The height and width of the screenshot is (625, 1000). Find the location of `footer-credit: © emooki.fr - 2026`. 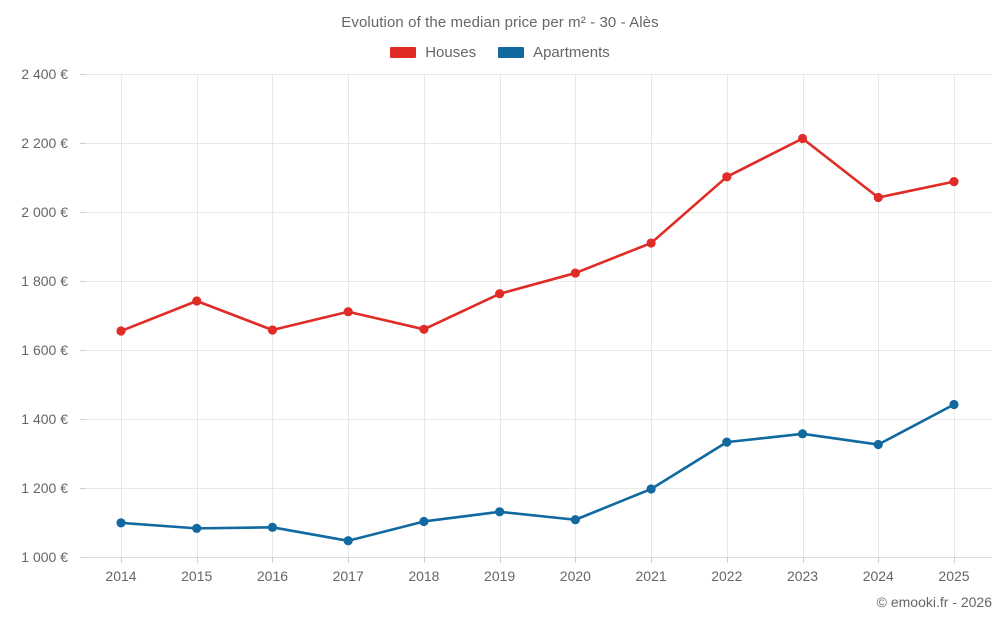

footer-credit: © emooki.fr - 2026 is located at coordinates (934, 602).